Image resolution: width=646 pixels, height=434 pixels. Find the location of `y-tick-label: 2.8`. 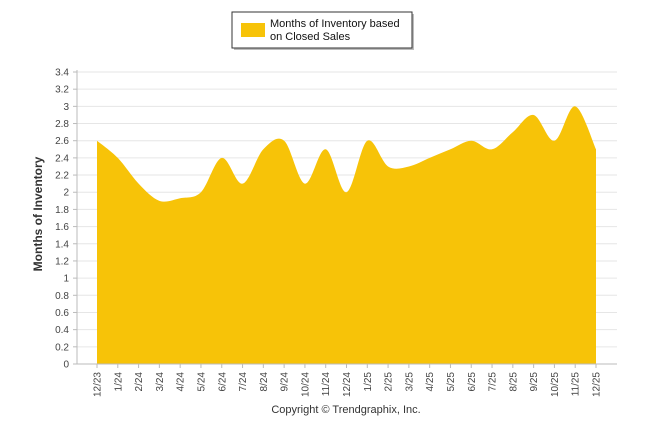

y-tick-label: 2.8 is located at coordinates (62, 124).